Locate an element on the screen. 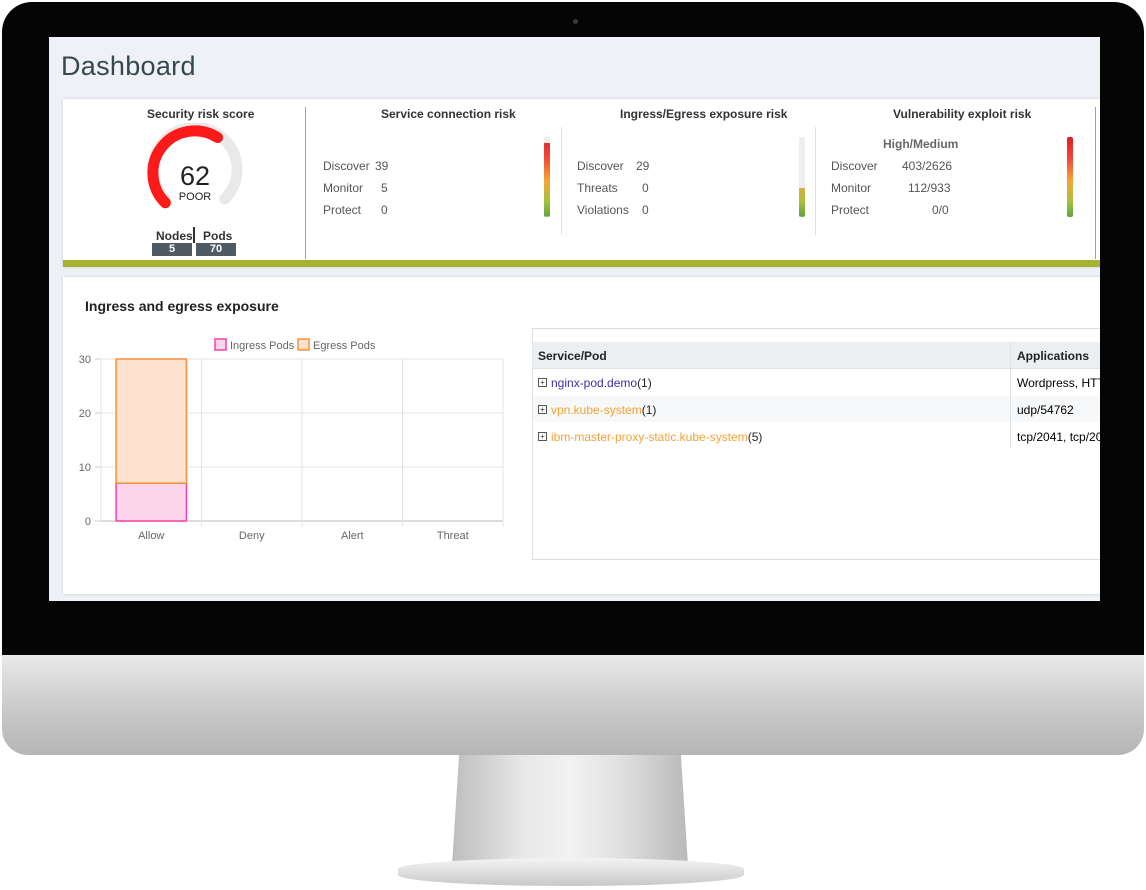  vulnerability-discover-value: 403/2626 is located at coordinates (927, 166).